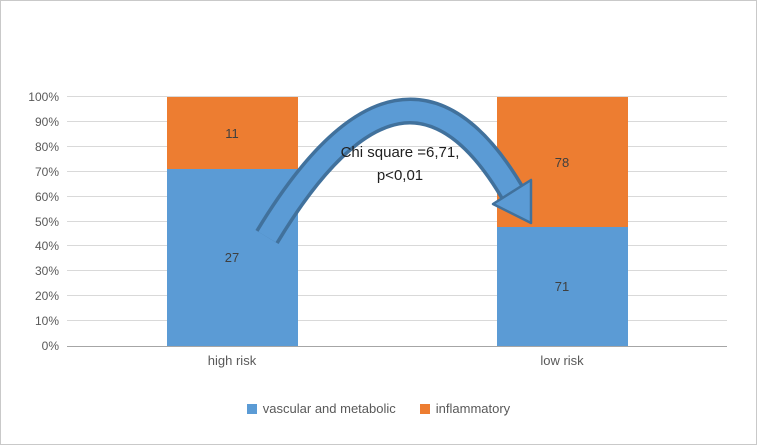 The image size is (757, 445). I want to click on bar-segment: 78, so click(562, 162).